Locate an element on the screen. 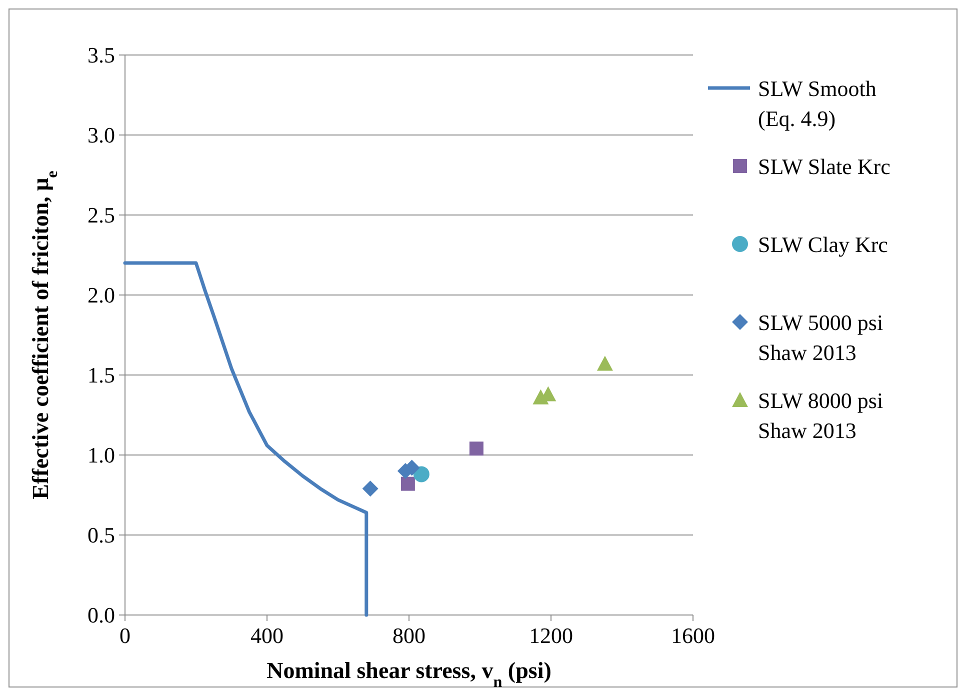  legend-label: SLW Clay Krc is located at coordinates (823, 244).